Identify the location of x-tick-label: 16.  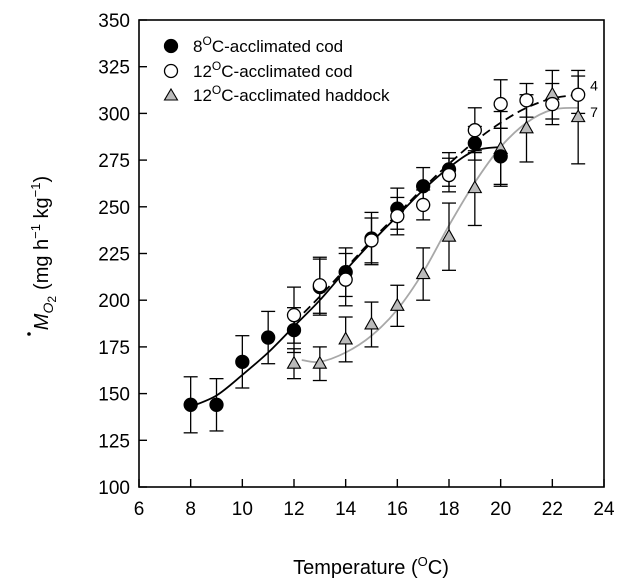
(397, 509).